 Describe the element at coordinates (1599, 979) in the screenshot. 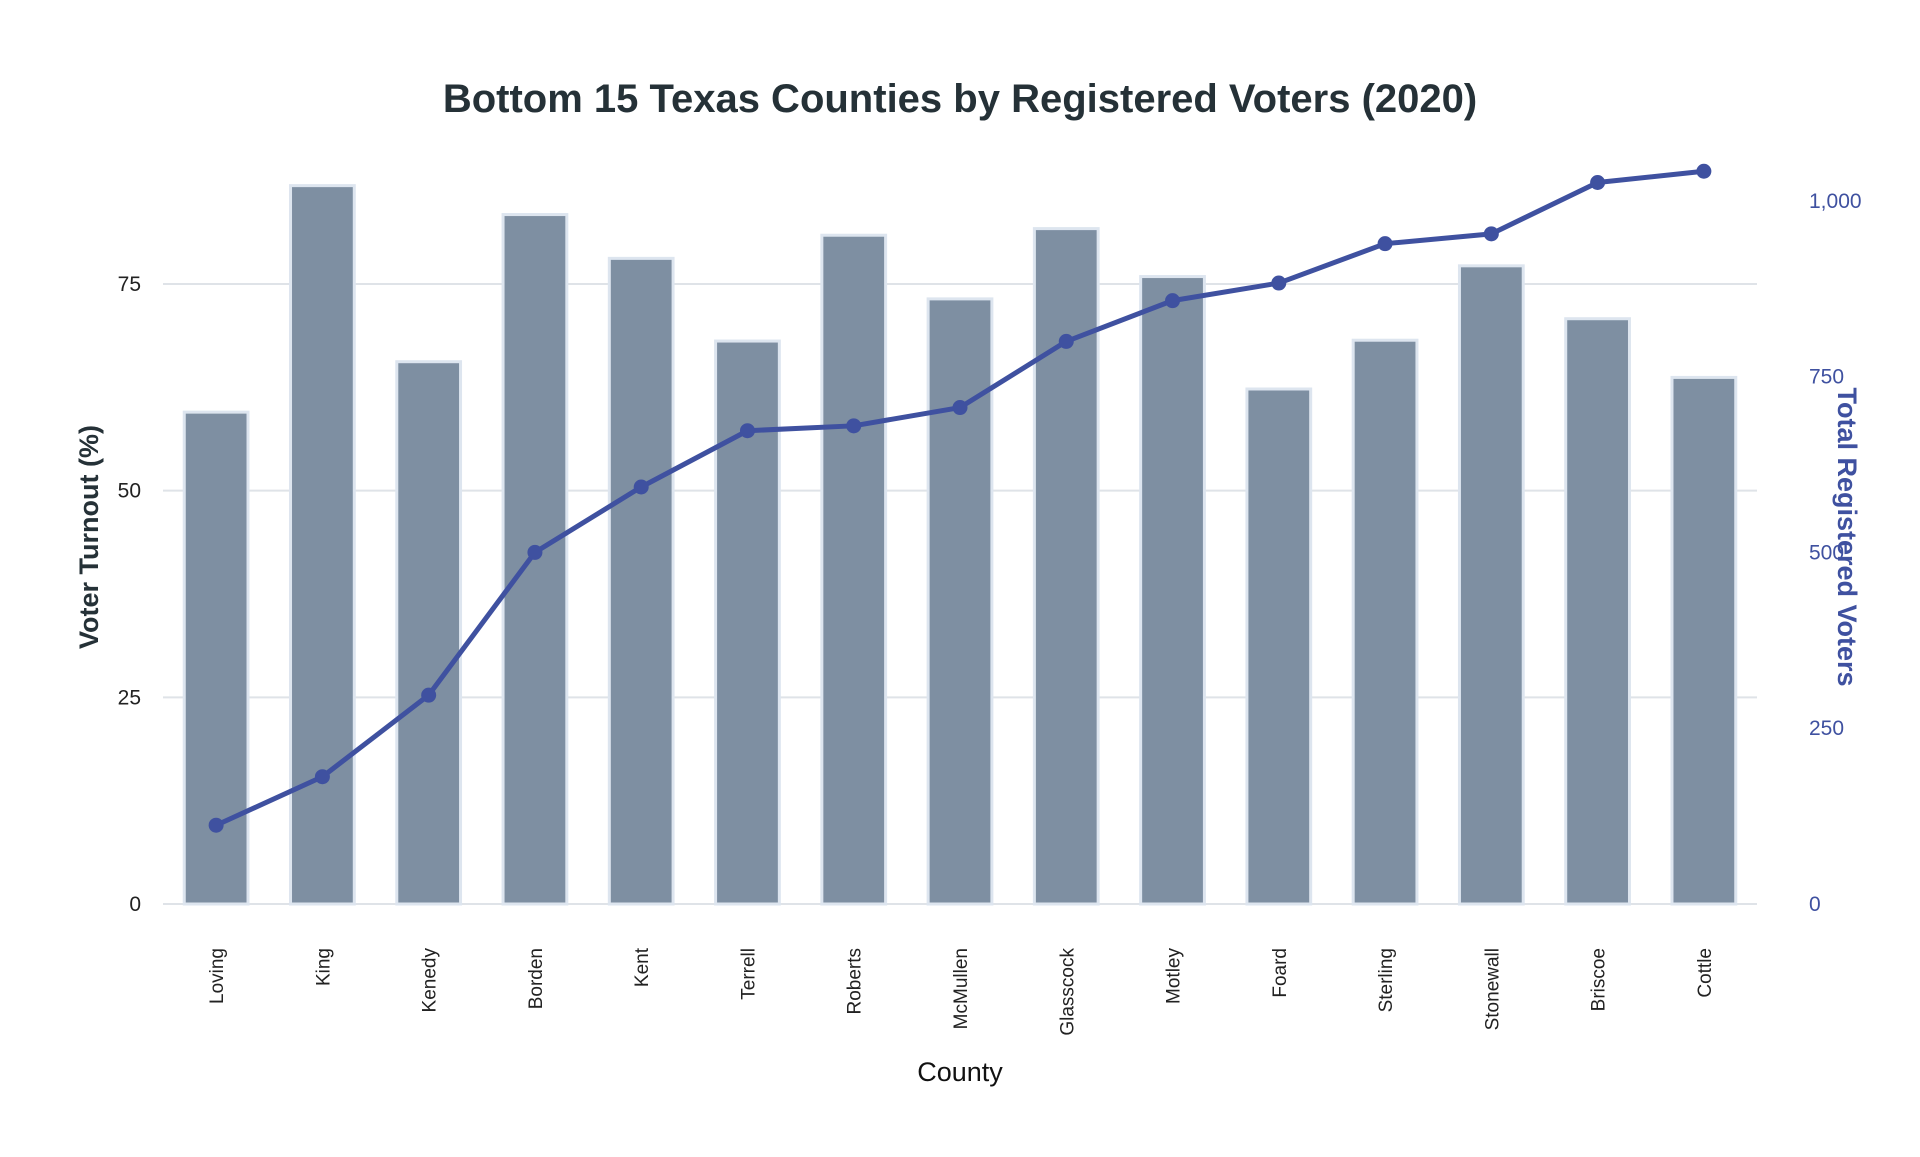

I see `x-tick-label: Briscoe` at that location.